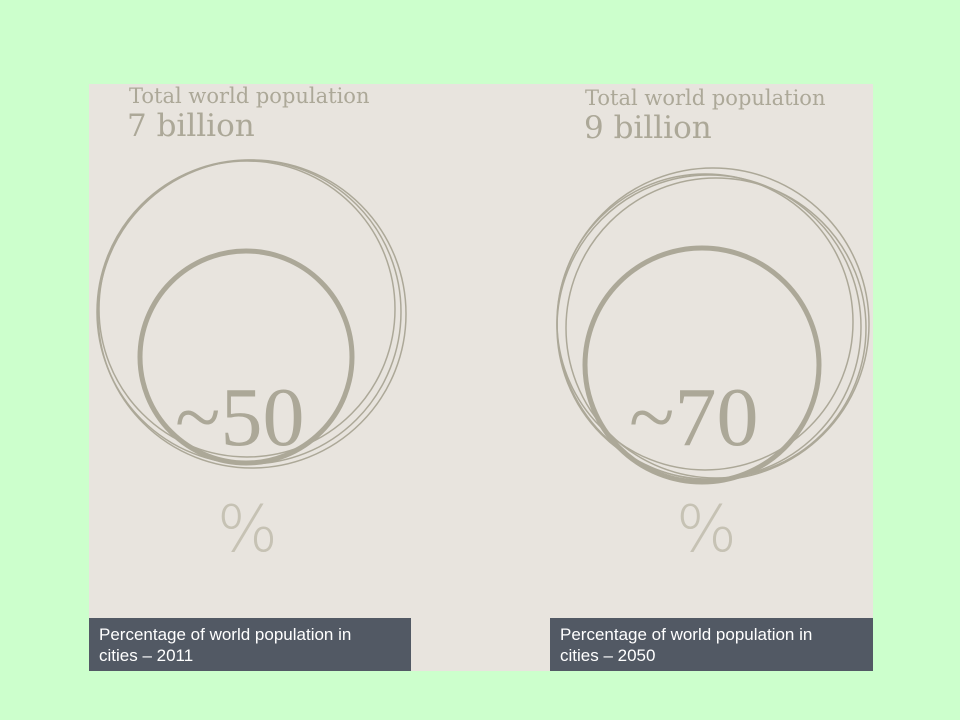  I want to click on population-value-2050: 9 billion, so click(648, 128).